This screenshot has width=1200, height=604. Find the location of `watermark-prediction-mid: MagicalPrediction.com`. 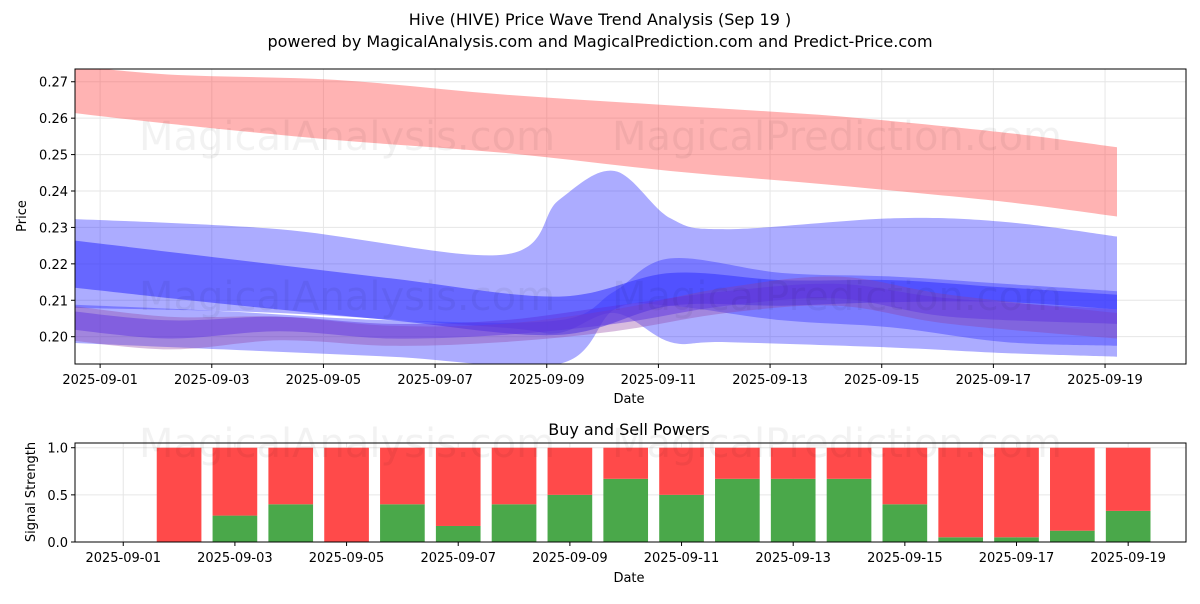

watermark-prediction-mid: MagicalPrediction.com is located at coordinates (837, 297).